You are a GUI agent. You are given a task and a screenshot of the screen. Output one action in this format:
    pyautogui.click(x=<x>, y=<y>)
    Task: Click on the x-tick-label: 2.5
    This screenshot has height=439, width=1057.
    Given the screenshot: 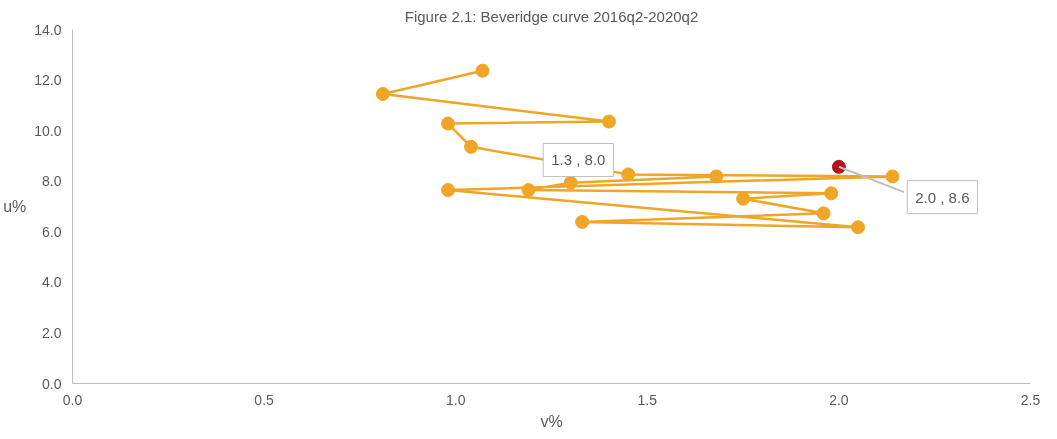 What is the action you would take?
    pyautogui.click(x=1030, y=399)
    